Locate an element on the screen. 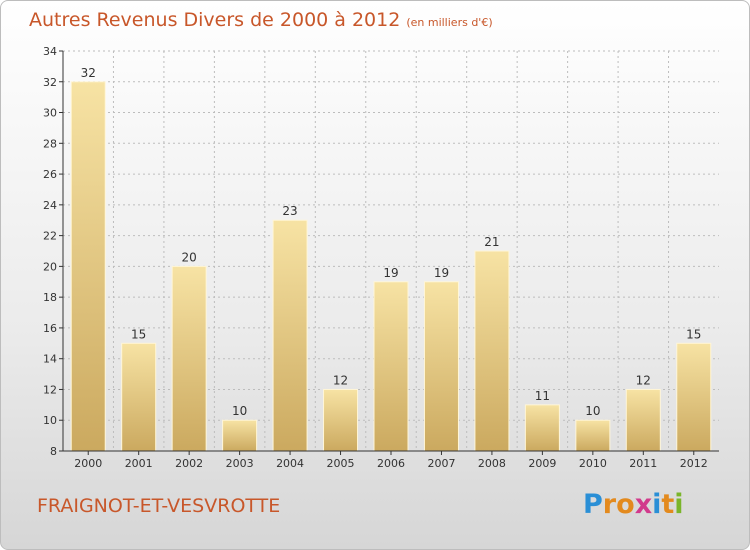 This screenshot has height=550, width=750. y-tick-label: 18 is located at coordinates (50, 297).